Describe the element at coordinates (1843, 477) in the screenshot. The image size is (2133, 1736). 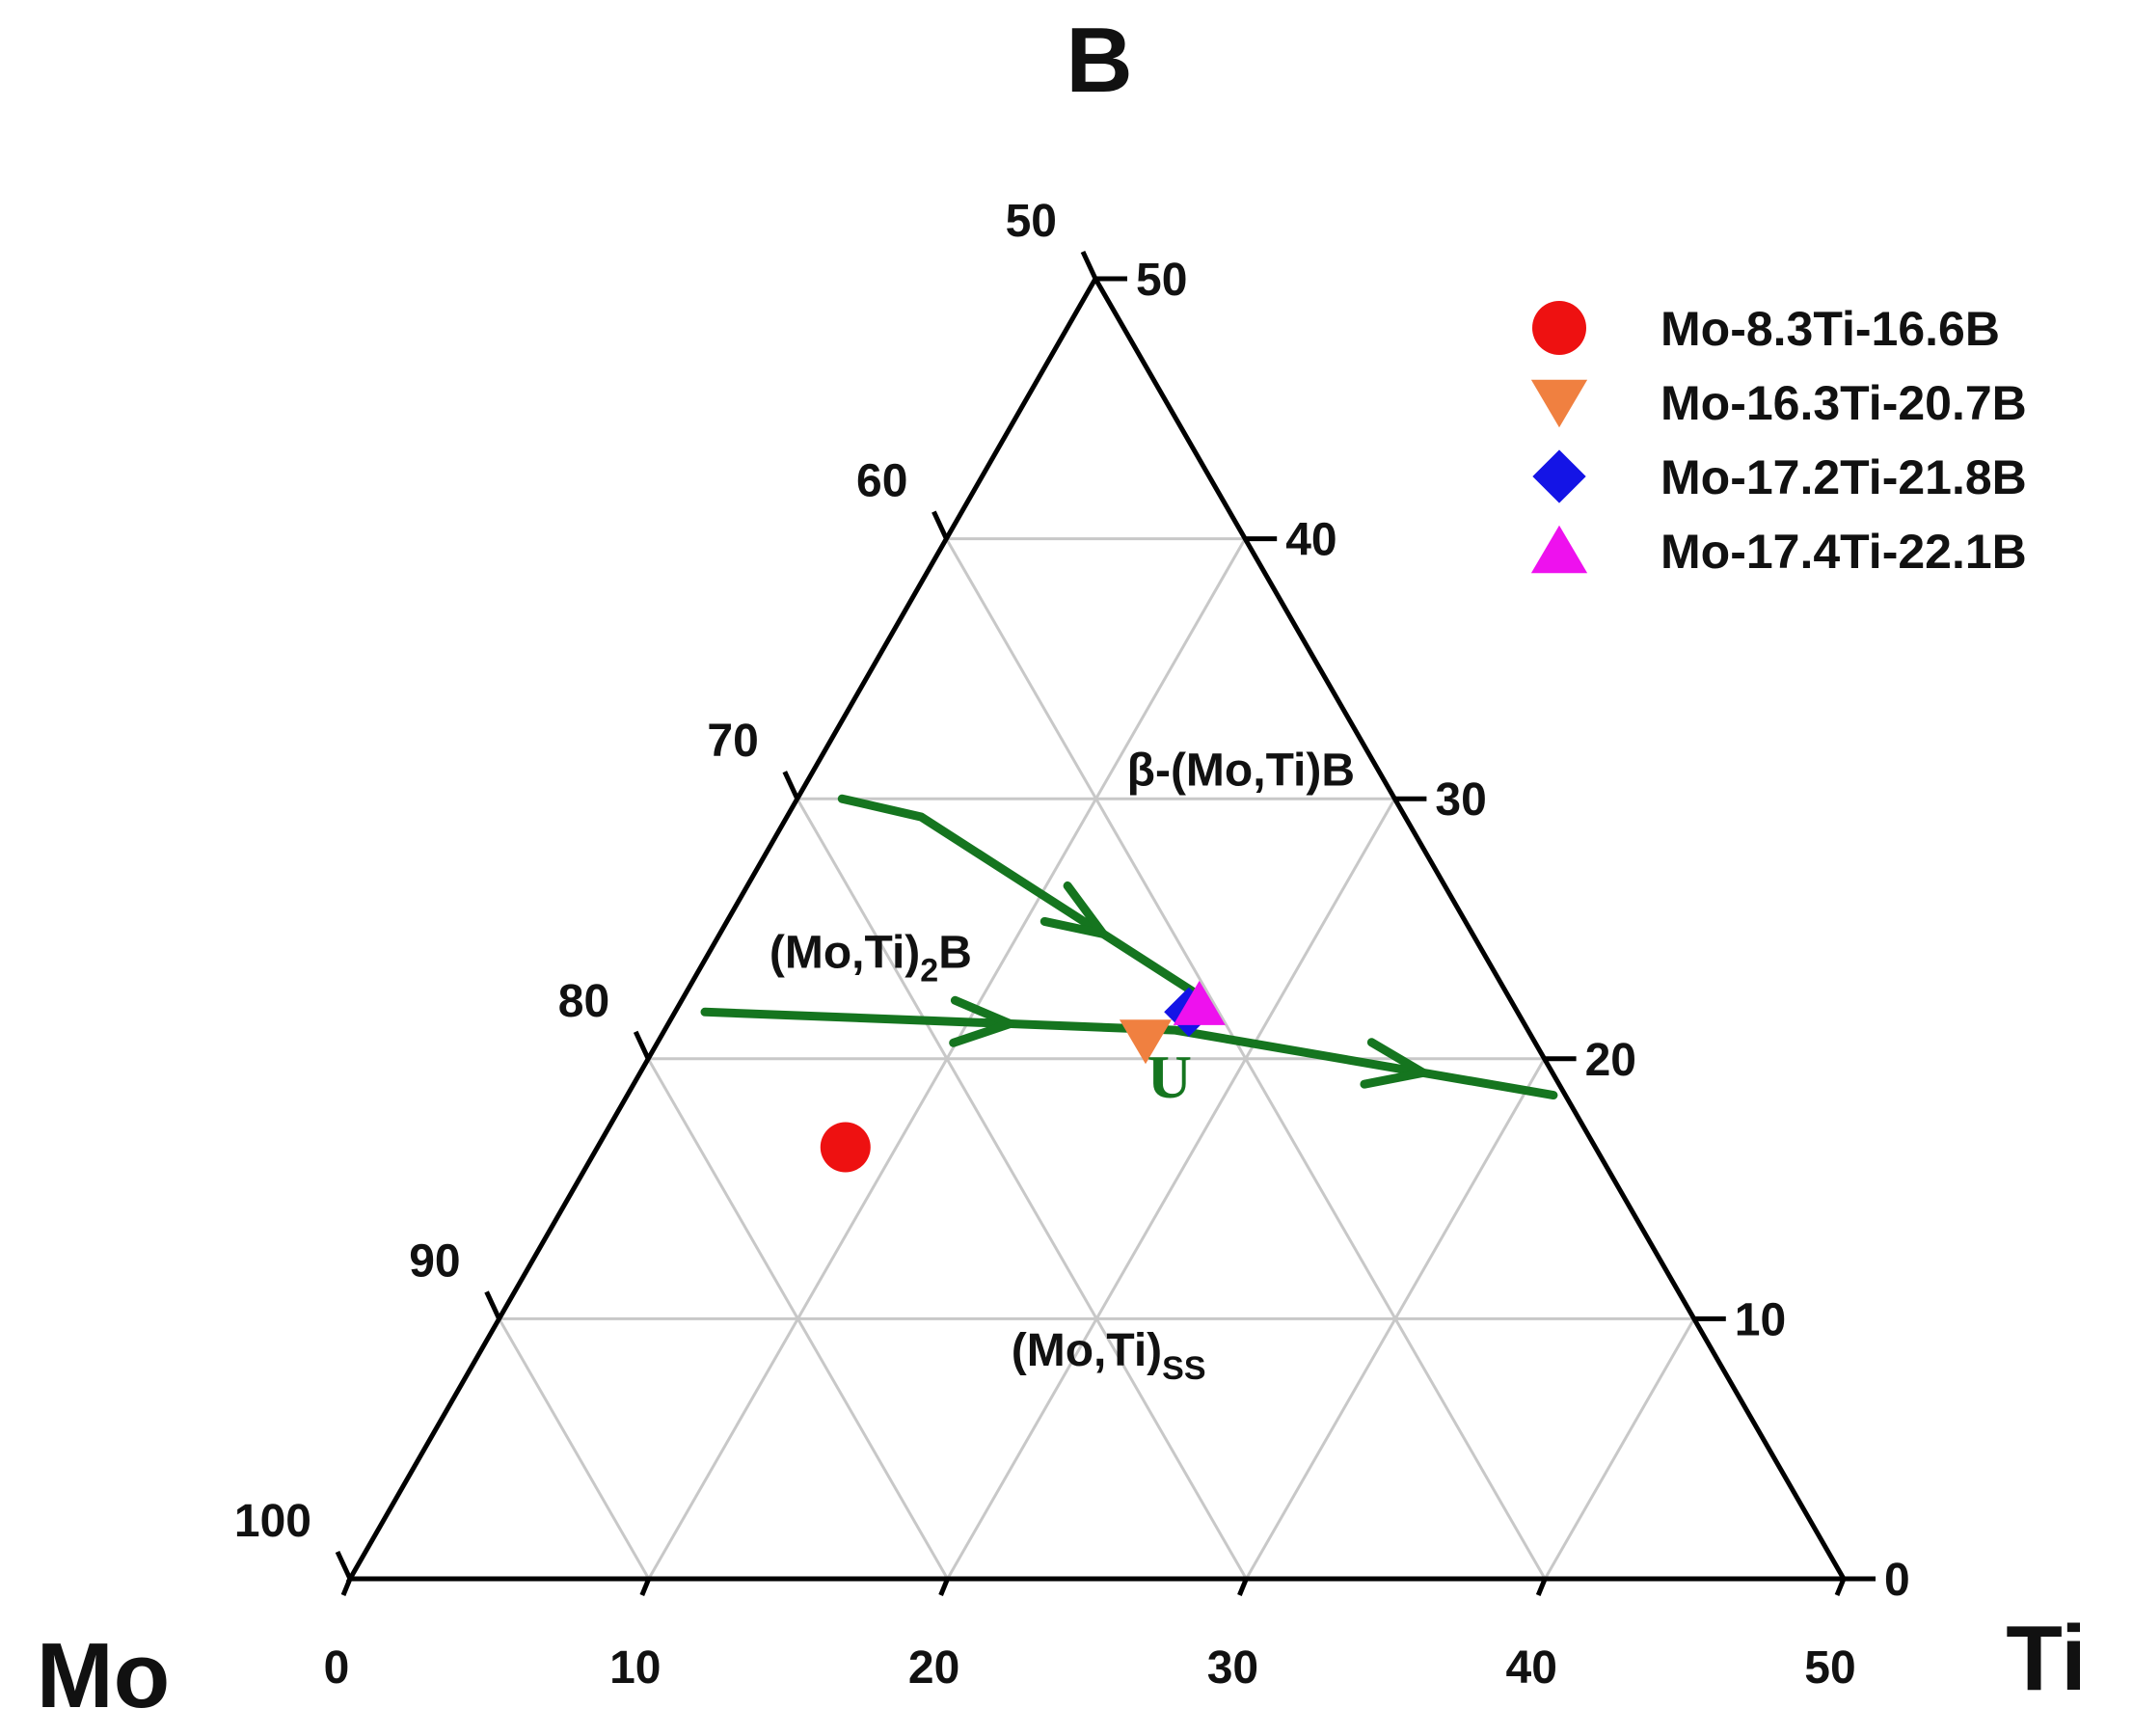
I see `legend-label-3: Mo-17.2Ti-21.8B` at that location.